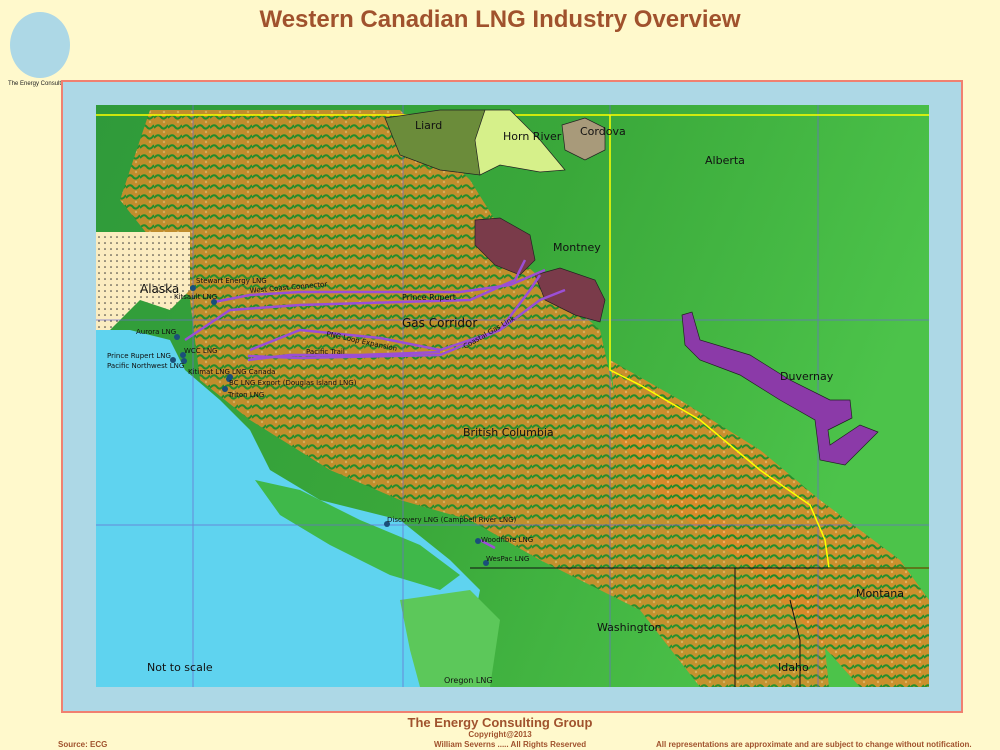 This screenshot has height=750, width=1000. What do you see at coordinates (195, 297) in the screenshot?
I see `label-kitsault-lng: Kitsault LNG` at bounding box center [195, 297].